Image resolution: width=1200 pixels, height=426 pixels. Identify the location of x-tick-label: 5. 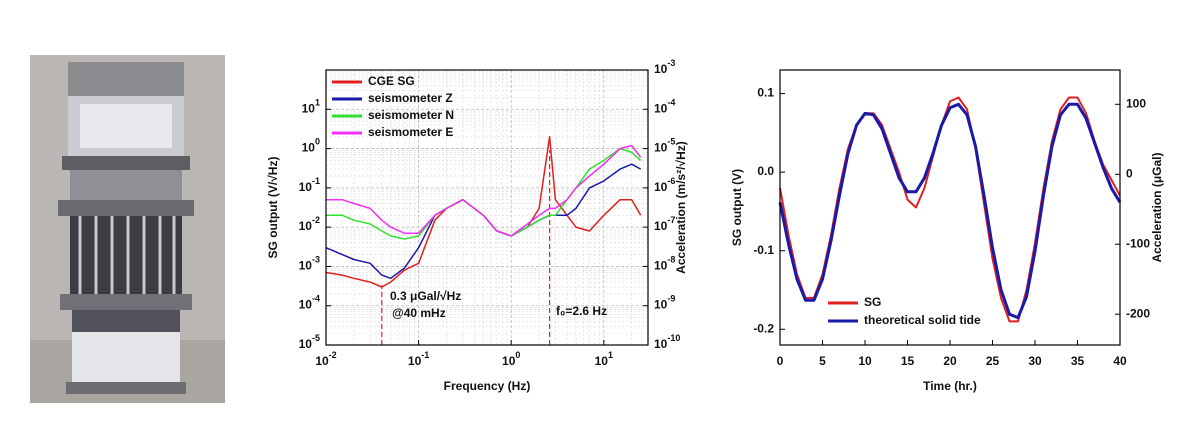
(822, 361).